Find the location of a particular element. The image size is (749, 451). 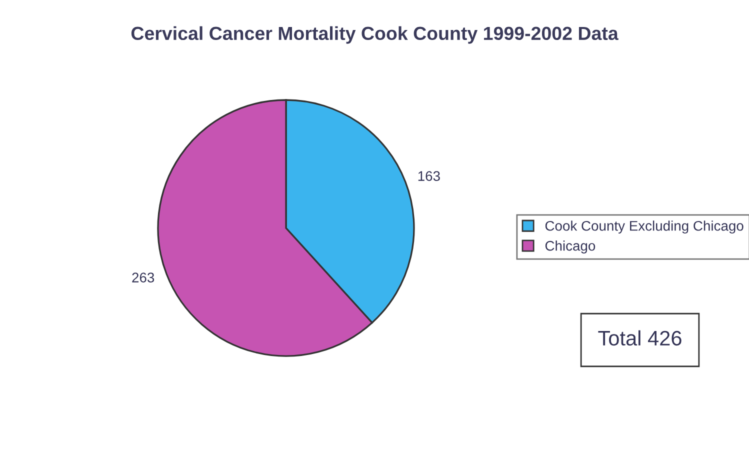

data-label: 263 is located at coordinates (143, 277).